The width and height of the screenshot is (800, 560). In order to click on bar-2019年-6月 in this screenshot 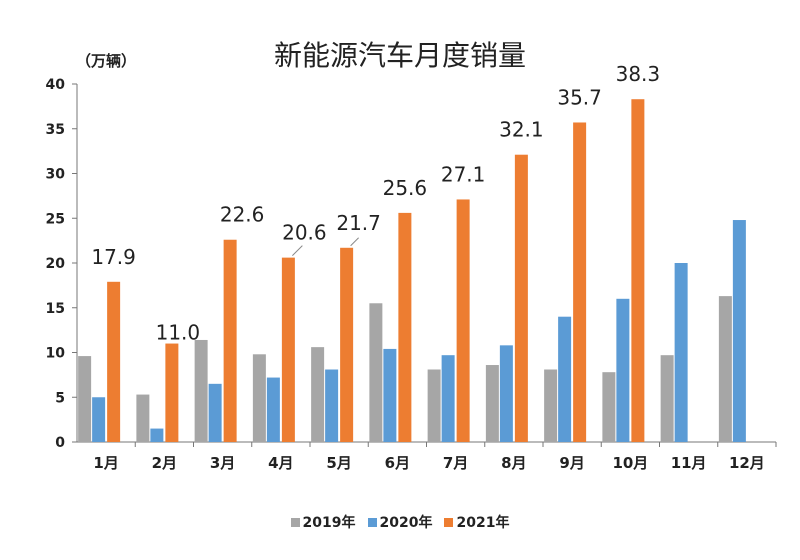, I will do `click(376, 372)`.